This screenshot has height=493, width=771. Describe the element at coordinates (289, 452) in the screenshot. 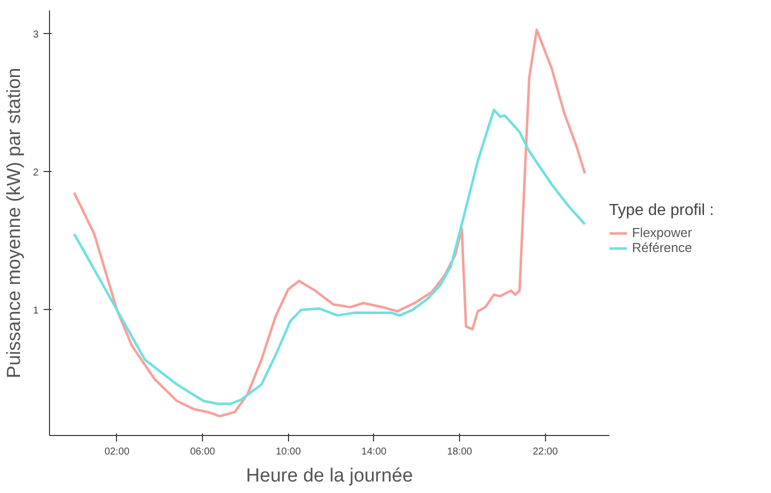

I see `x-tick-label: 10:00` at that location.